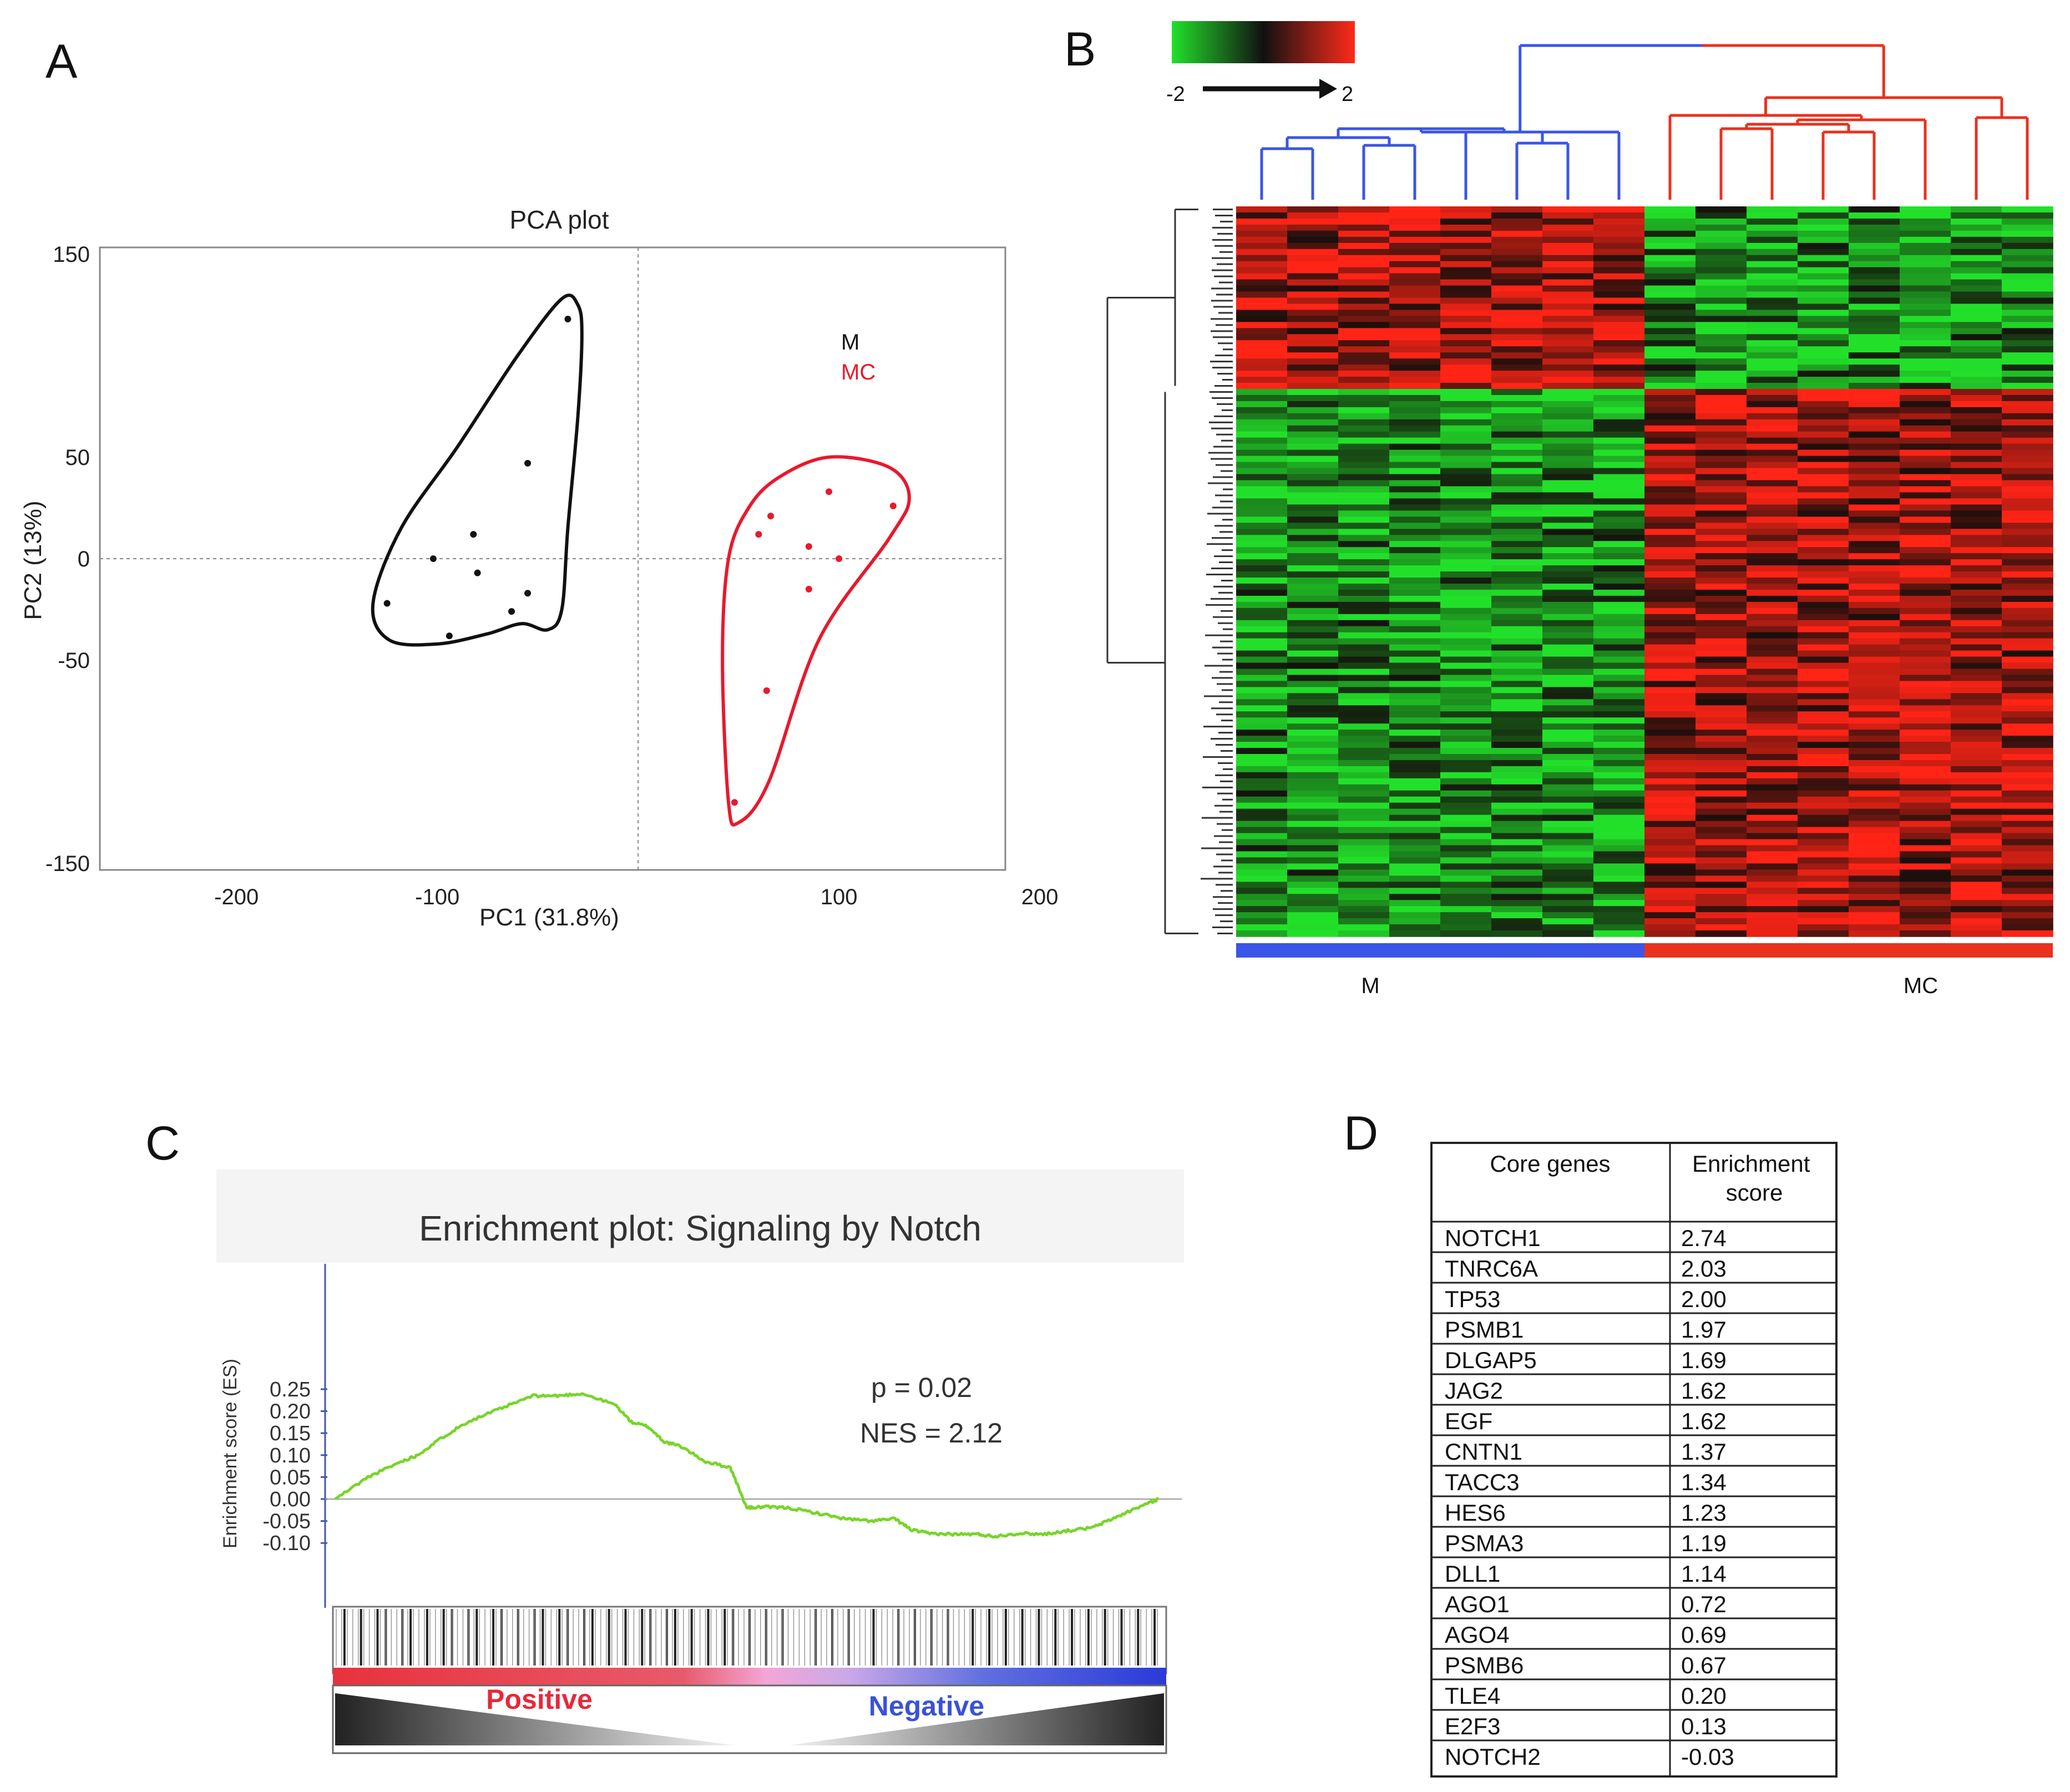  What do you see at coordinates (1644, 951) in the screenshot?
I see `heatmap-group-bars` at bounding box center [1644, 951].